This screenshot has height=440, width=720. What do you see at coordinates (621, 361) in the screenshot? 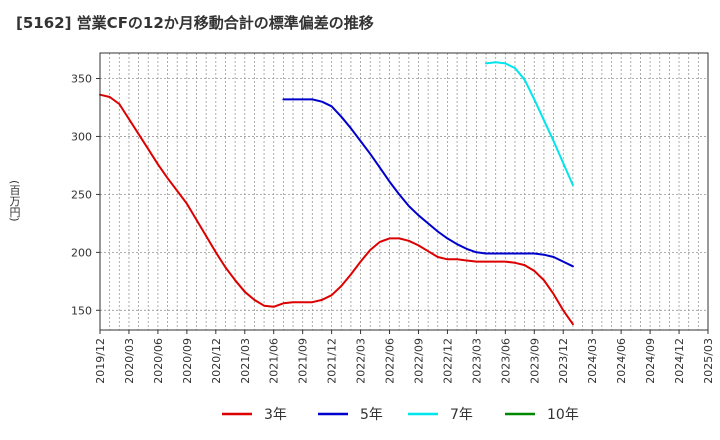
I see `x-tick-label: 2024/06` at bounding box center [621, 361].